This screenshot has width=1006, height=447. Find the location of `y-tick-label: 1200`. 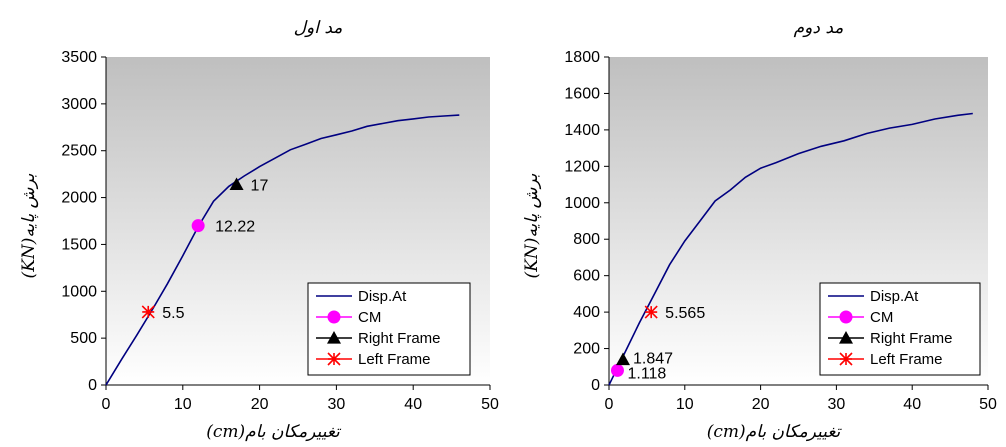

y-tick-label: 1200 is located at coordinates (582, 166).